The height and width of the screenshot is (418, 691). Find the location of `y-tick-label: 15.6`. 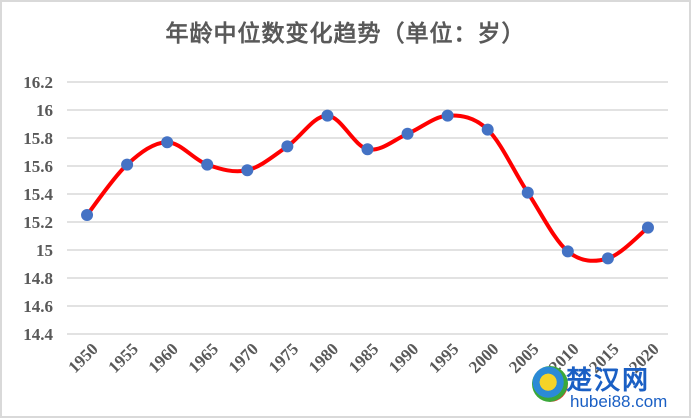

y-tick-label: 15.6 is located at coordinates (38, 166).